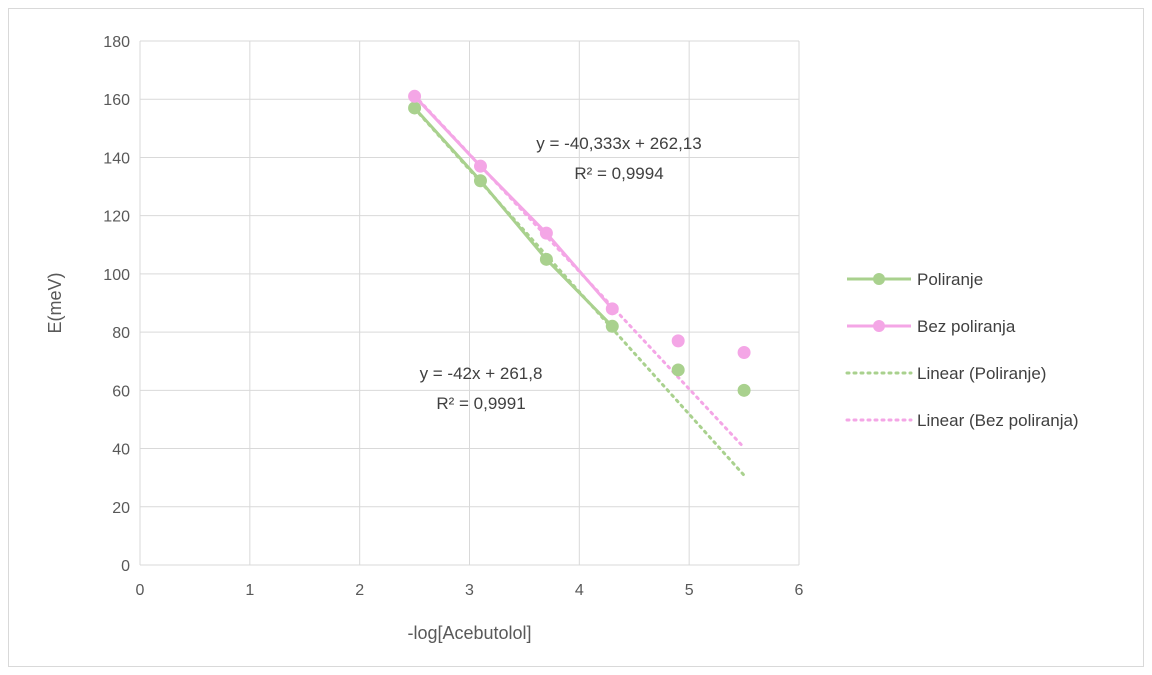 The width and height of the screenshot is (1152, 675). I want to click on r2-bez-poliranja: R² = 0,9994, so click(618, 173).